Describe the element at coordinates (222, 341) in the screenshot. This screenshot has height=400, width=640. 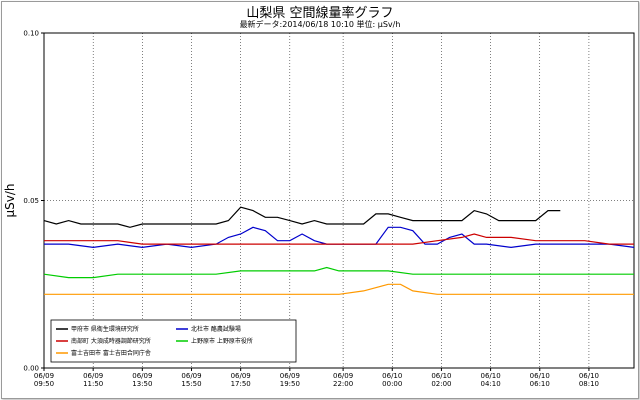
I see `legend-label-3: 上野原市 上野原市役所` at that location.